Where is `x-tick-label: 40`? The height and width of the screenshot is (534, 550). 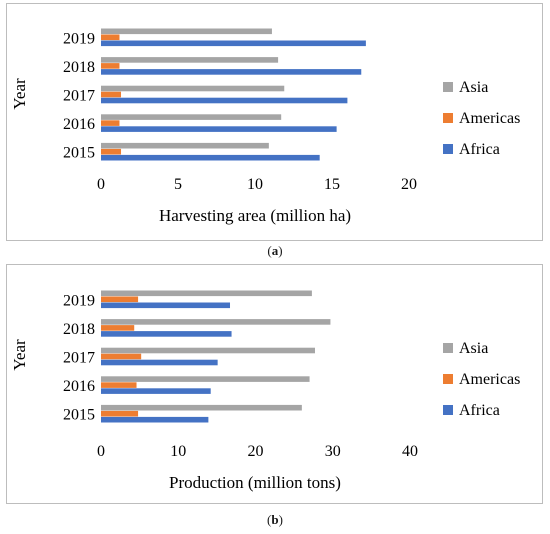
x-tick-label: 40 is located at coordinates (410, 451).